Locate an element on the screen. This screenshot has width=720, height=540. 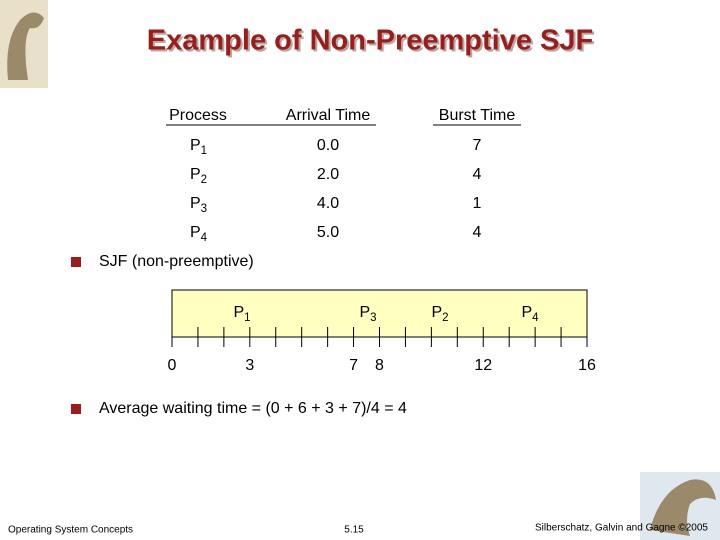
gantt-segment-label: P2 is located at coordinates (439, 314).